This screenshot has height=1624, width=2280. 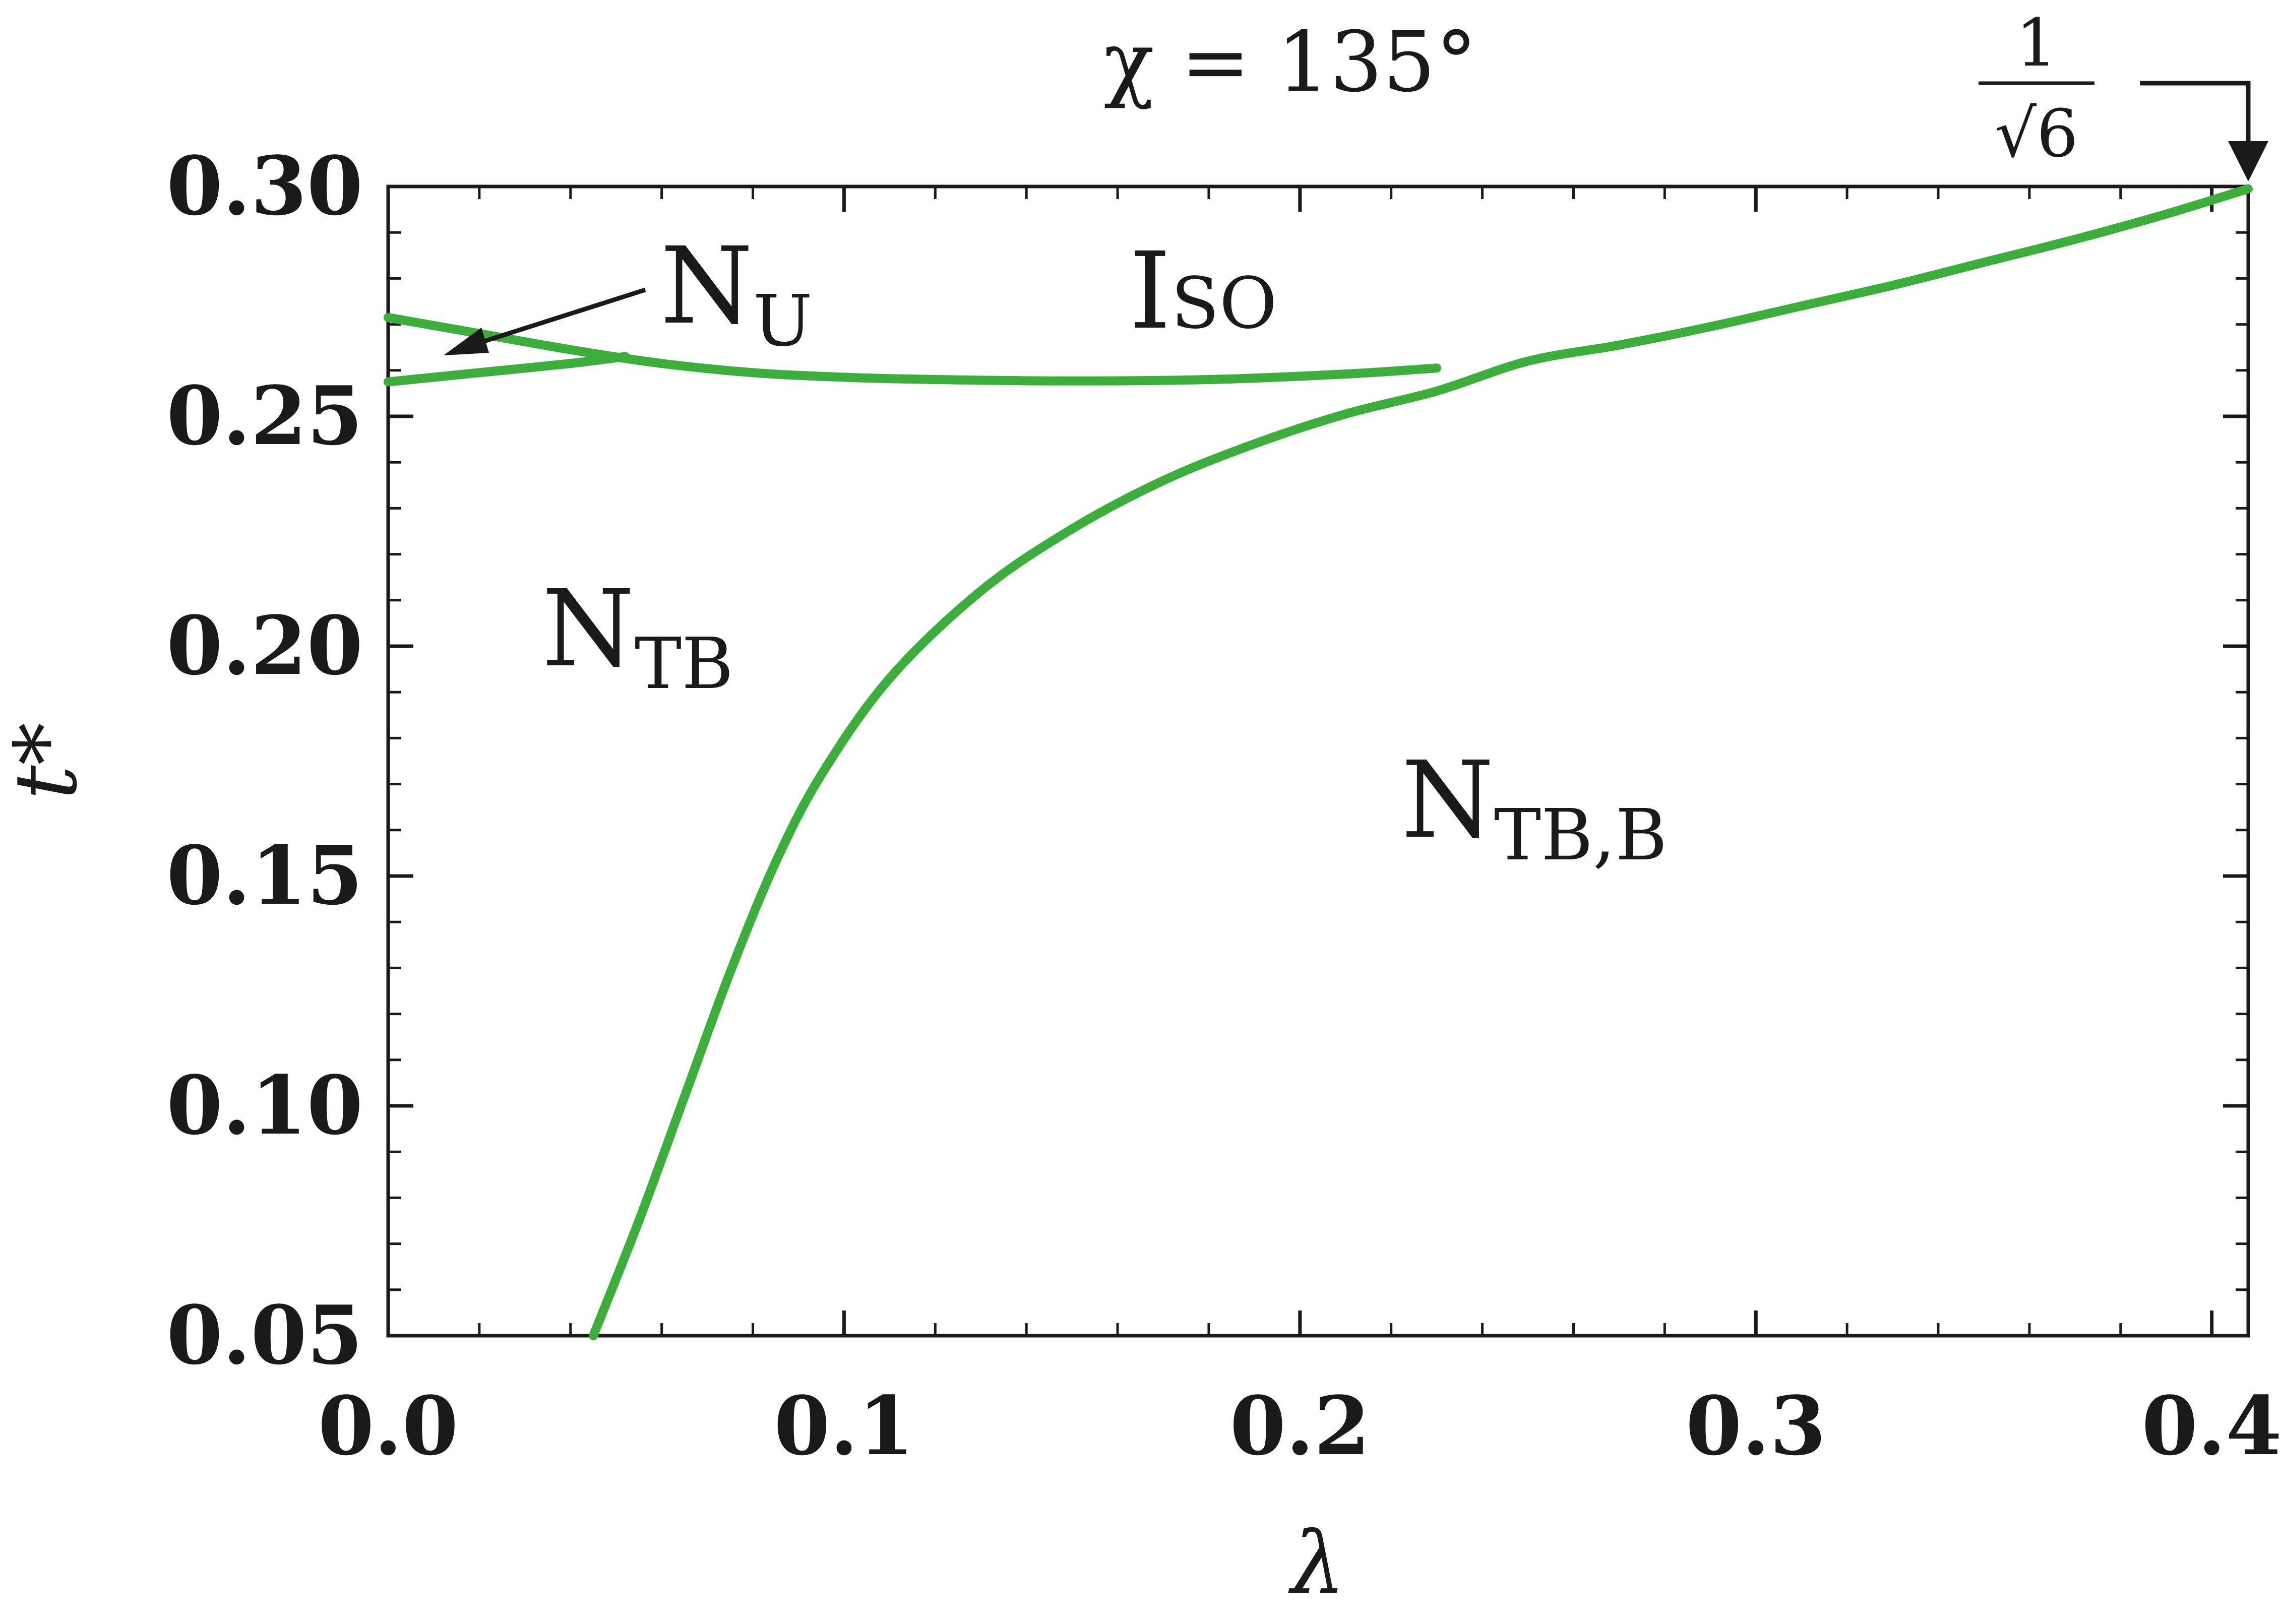 What do you see at coordinates (264, 1106) in the screenshot?
I see `y-tick-label: 0.10` at bounding box center [264, 1106].